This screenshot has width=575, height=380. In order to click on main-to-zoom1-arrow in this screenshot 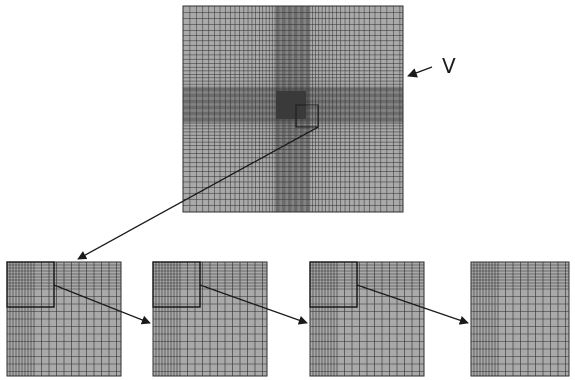, I will do `click(198, 193)`.